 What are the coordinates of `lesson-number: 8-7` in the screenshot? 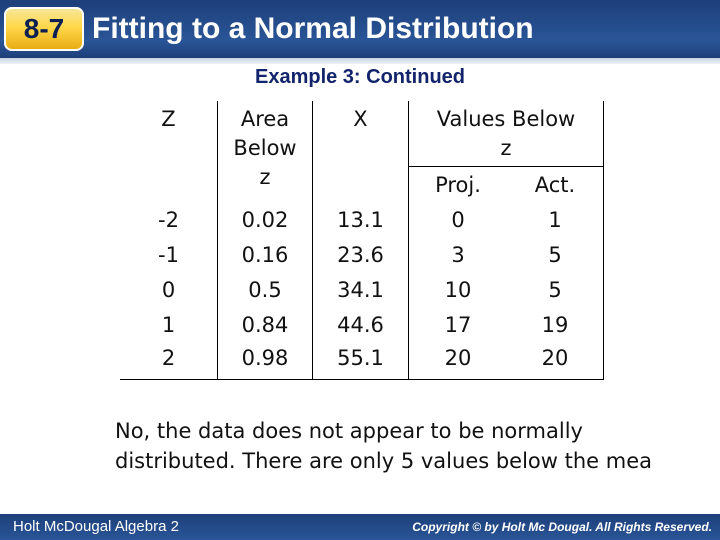 It's located at (44, 28).